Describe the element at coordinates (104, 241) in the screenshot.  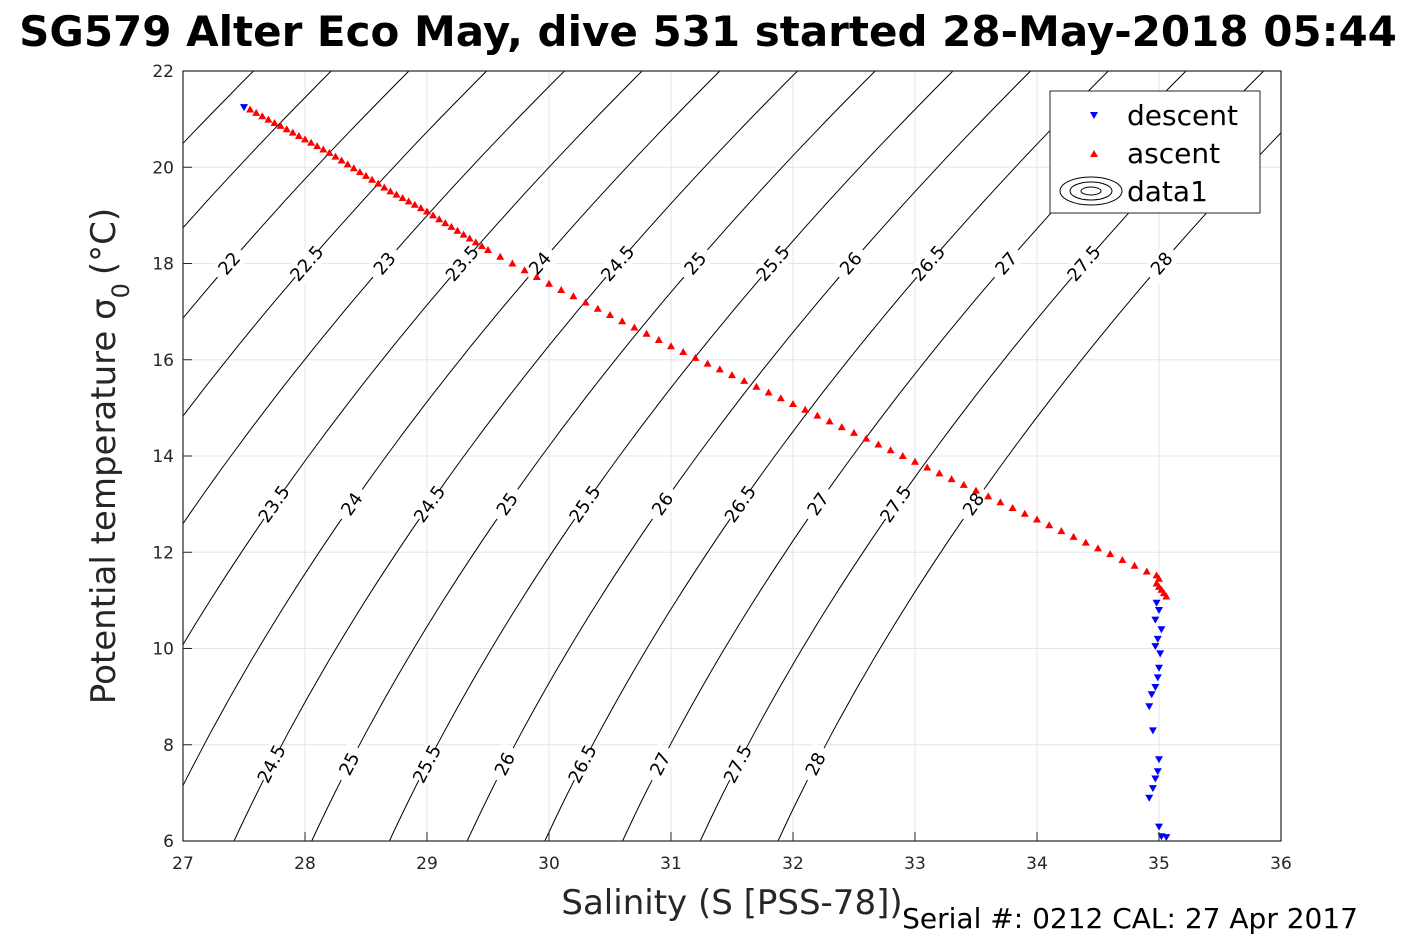
I see `y-axis-title-unit: (°C)` at that location.